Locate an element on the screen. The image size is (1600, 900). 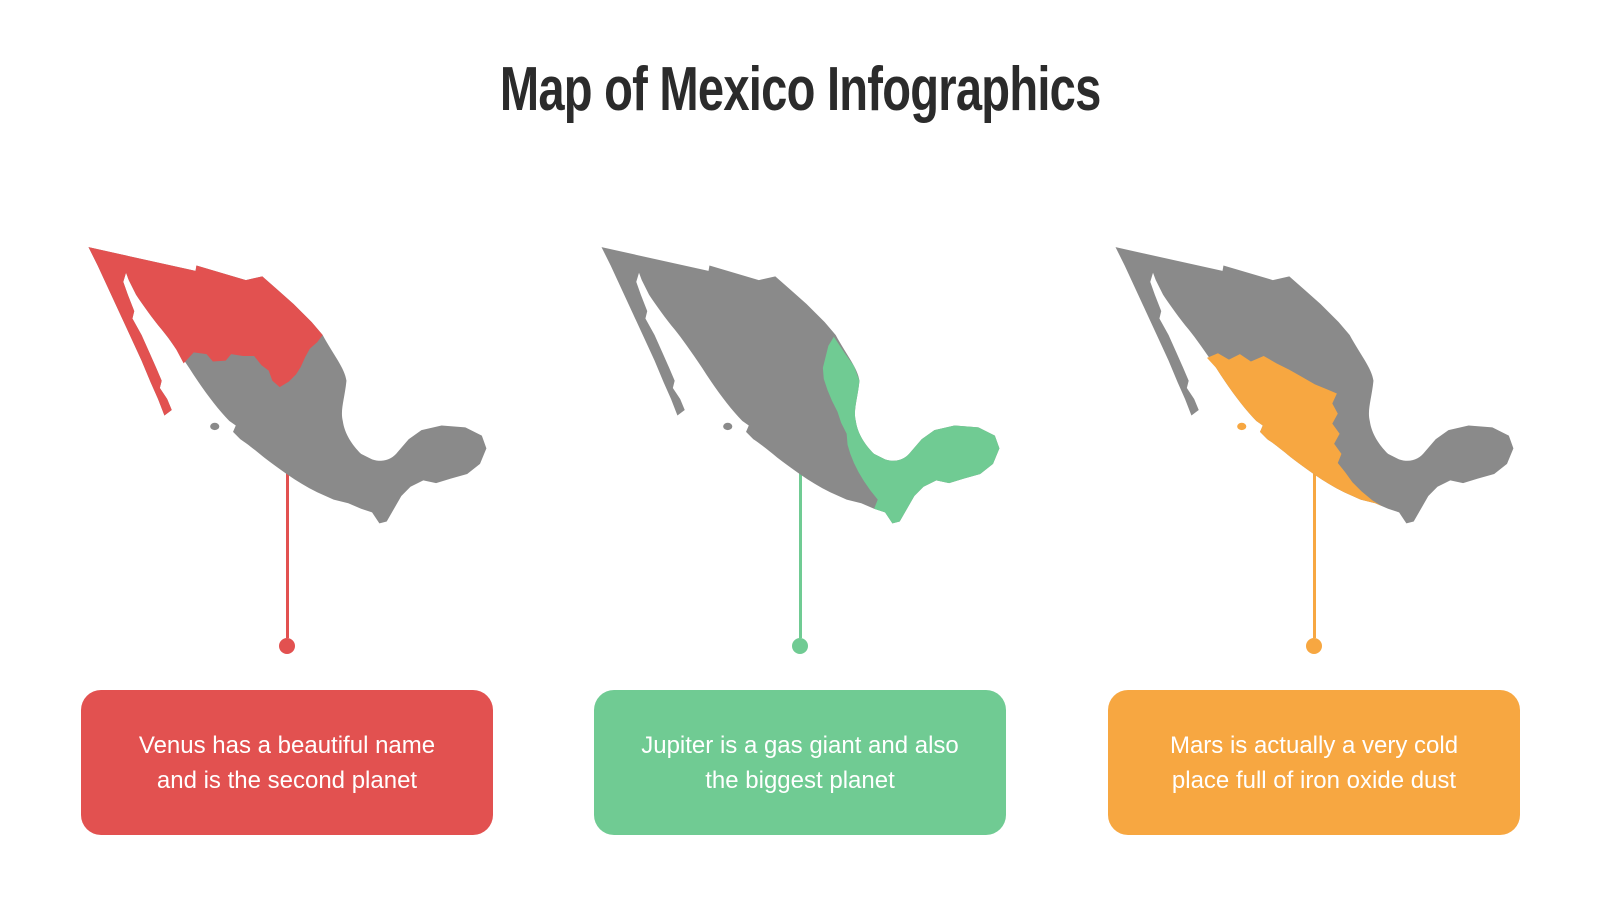
caption-line-1: Mars is actually a very cold is located at coordinates (1314, 745).